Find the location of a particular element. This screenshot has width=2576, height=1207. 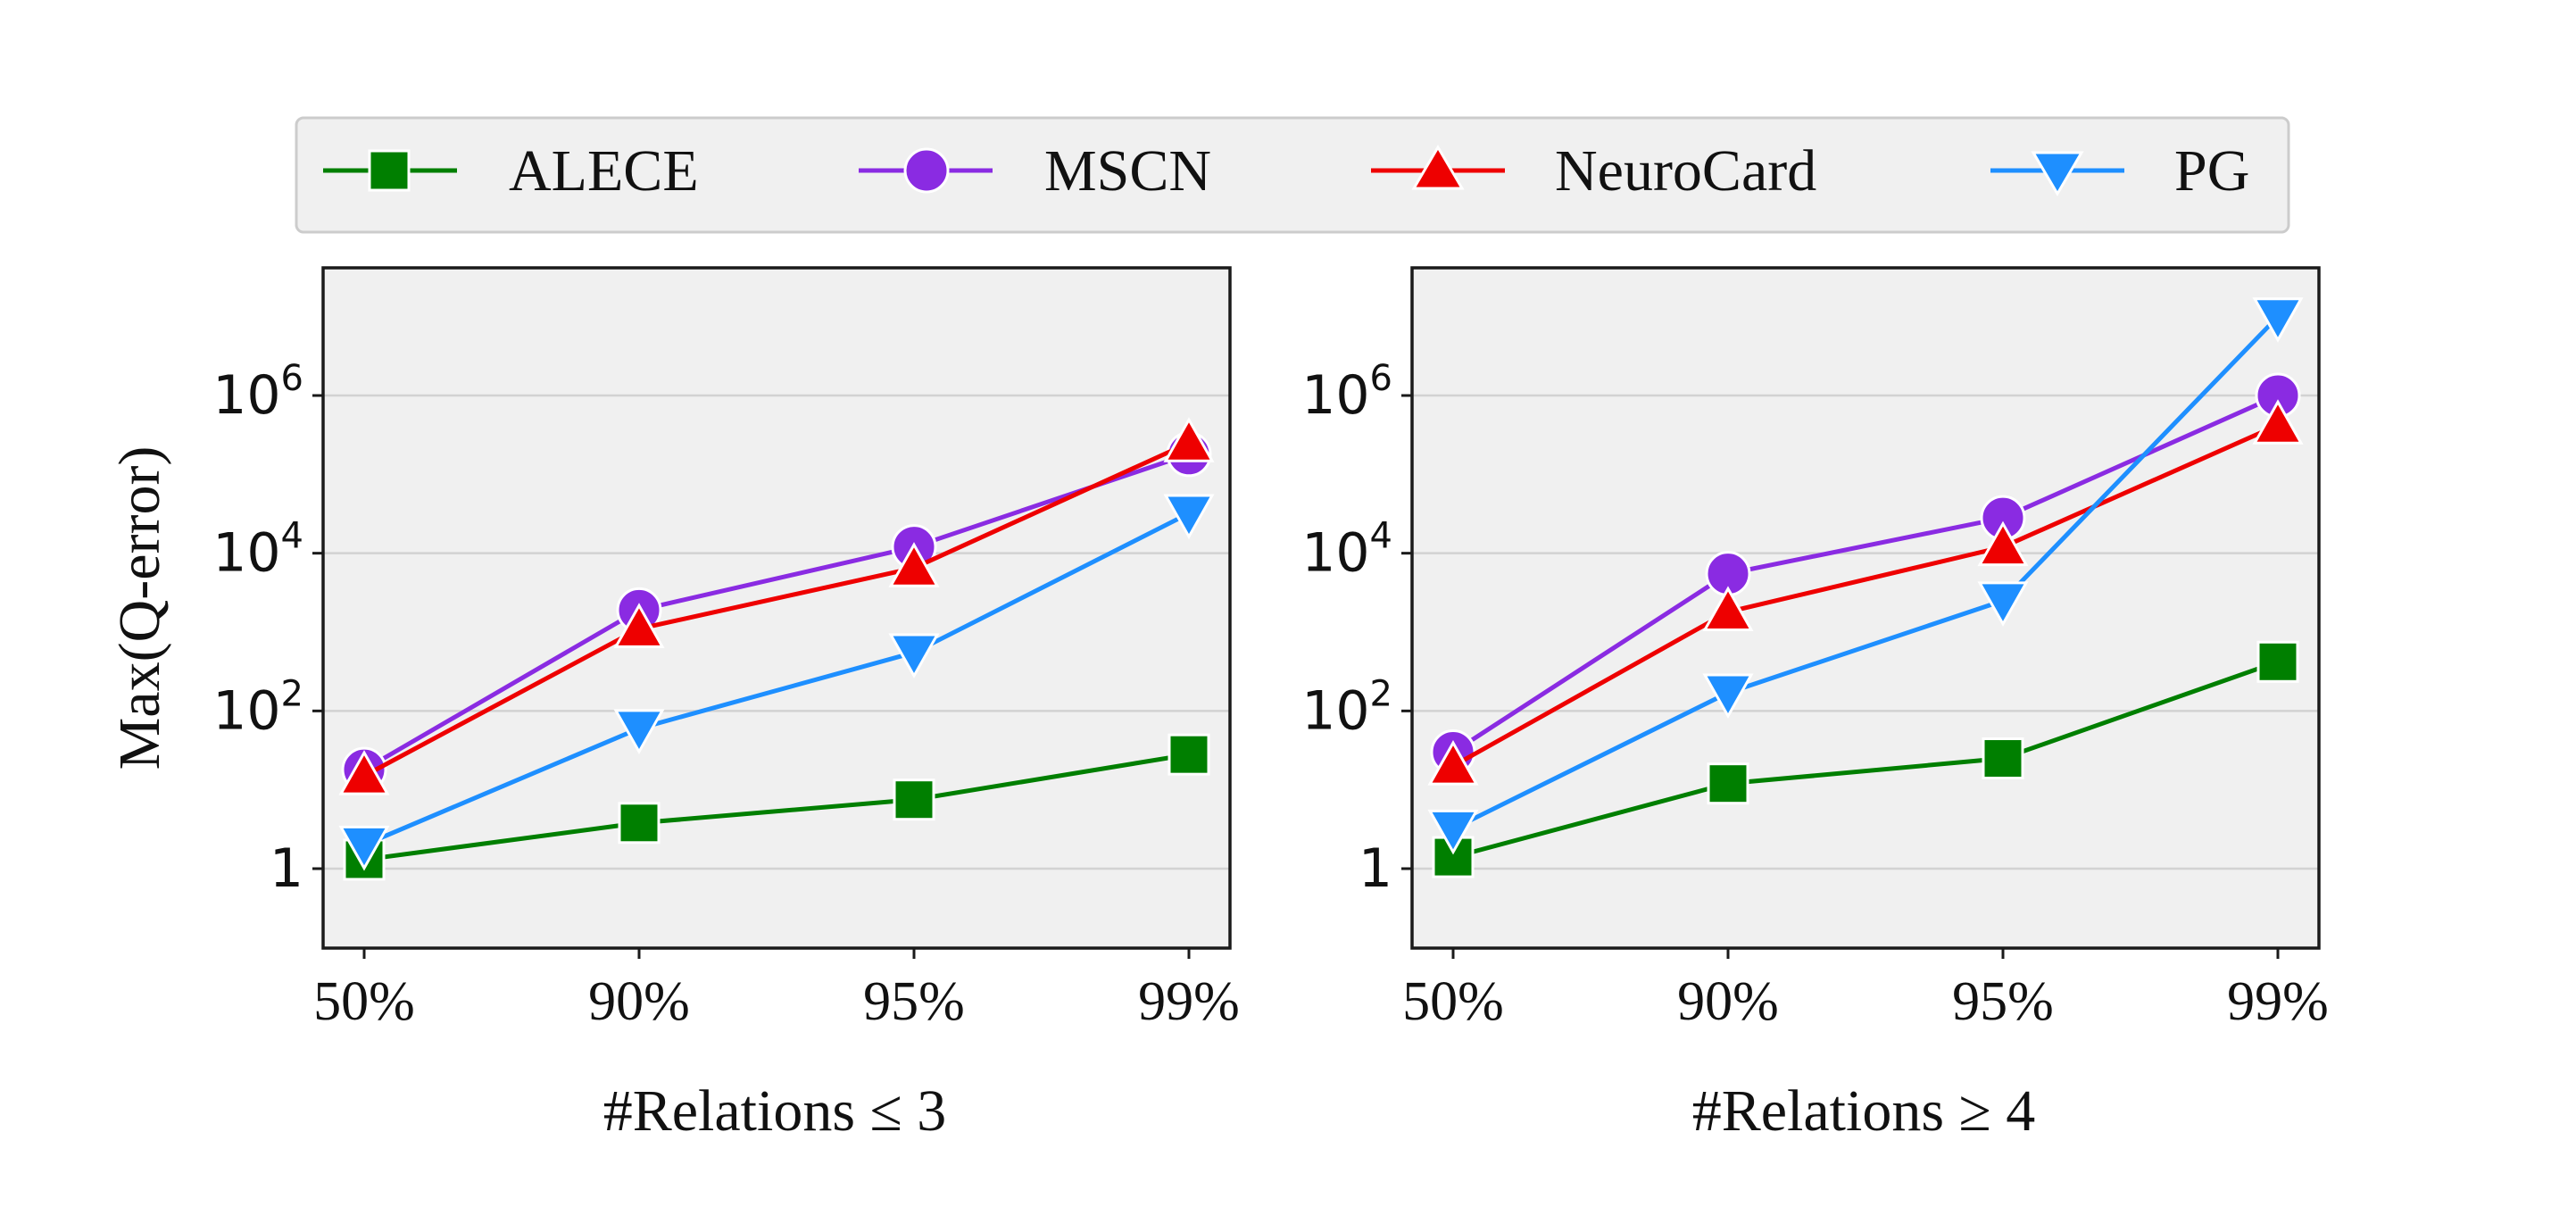

legend-entry-neurocard: NeuroCard is located at coordinates (1594, 171).